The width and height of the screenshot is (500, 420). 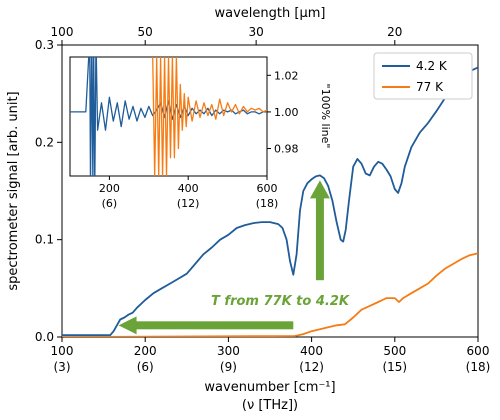 What do you see at coordinates (44, 337) in the screenshot?
I see `y-tick-label: 0.0` at bounding box center [44, 337].